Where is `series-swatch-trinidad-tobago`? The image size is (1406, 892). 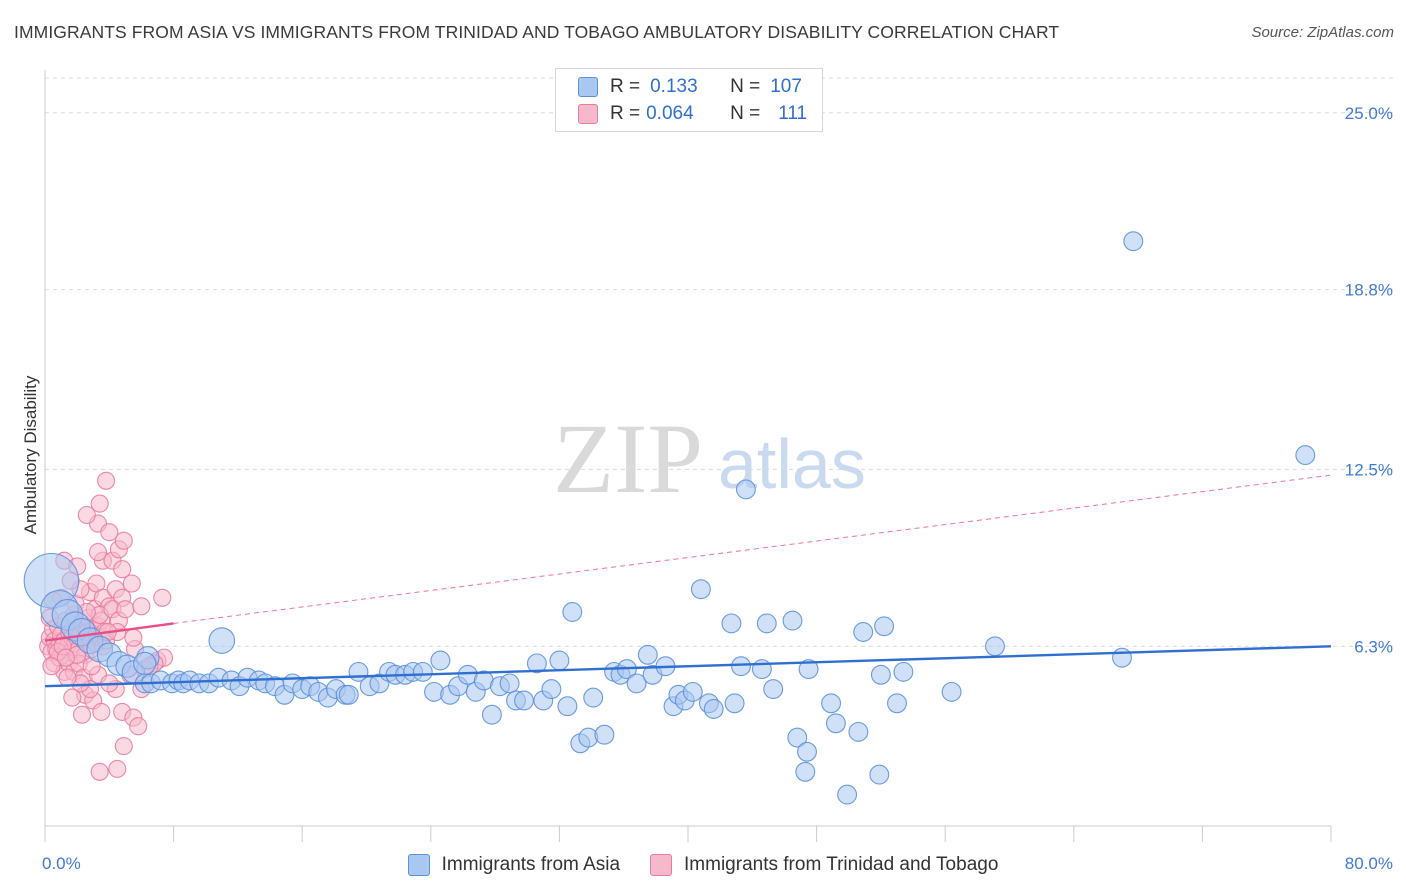
series-swatch-trinidad-tobago is located at coordinates (661, 865).